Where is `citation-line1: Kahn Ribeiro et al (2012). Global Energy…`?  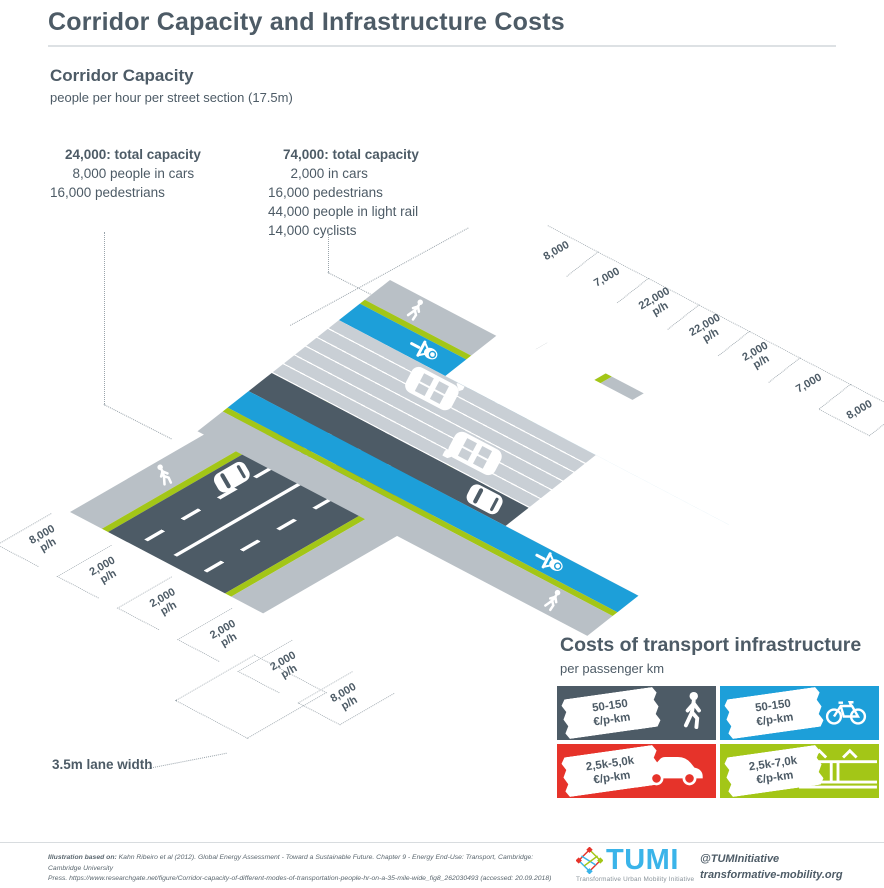
citation-line1: Kahn Ribeiro et al (2012). Global Energy… is located at coordinates (291, 863).